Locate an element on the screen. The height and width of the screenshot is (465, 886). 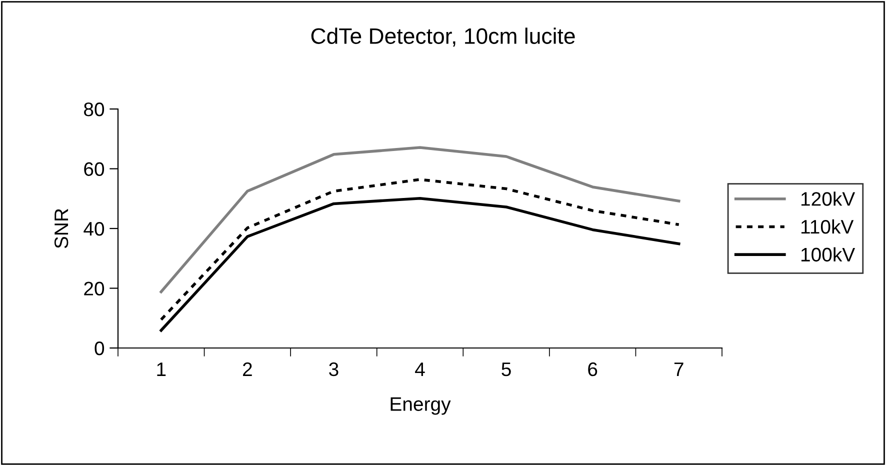
x-axis-title: Energy is located at coordinates (420, 406).